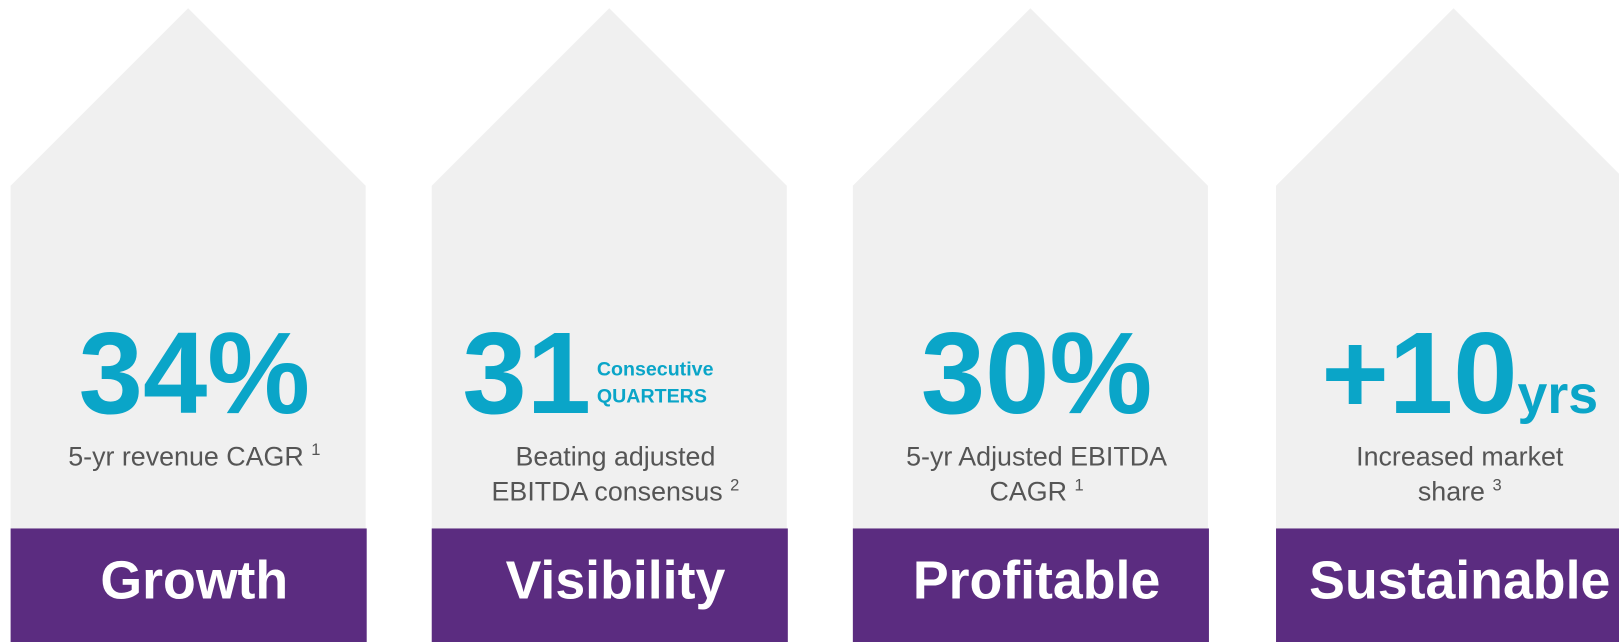 This screenshot has width=1619, height=642. I want to click on unit: yrs, so click(1558, 395).